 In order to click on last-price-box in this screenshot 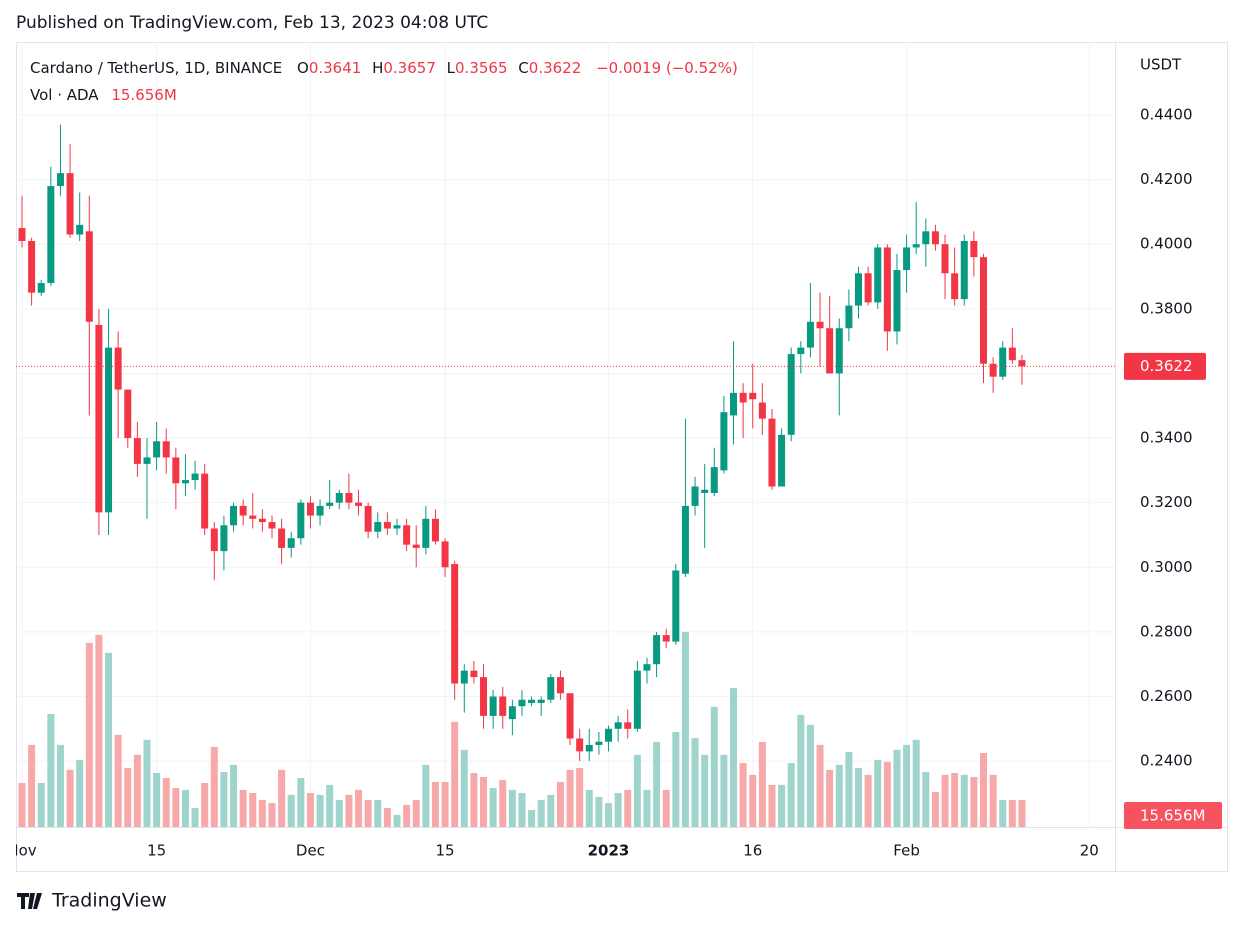, I will do `click(1165, 366)`.